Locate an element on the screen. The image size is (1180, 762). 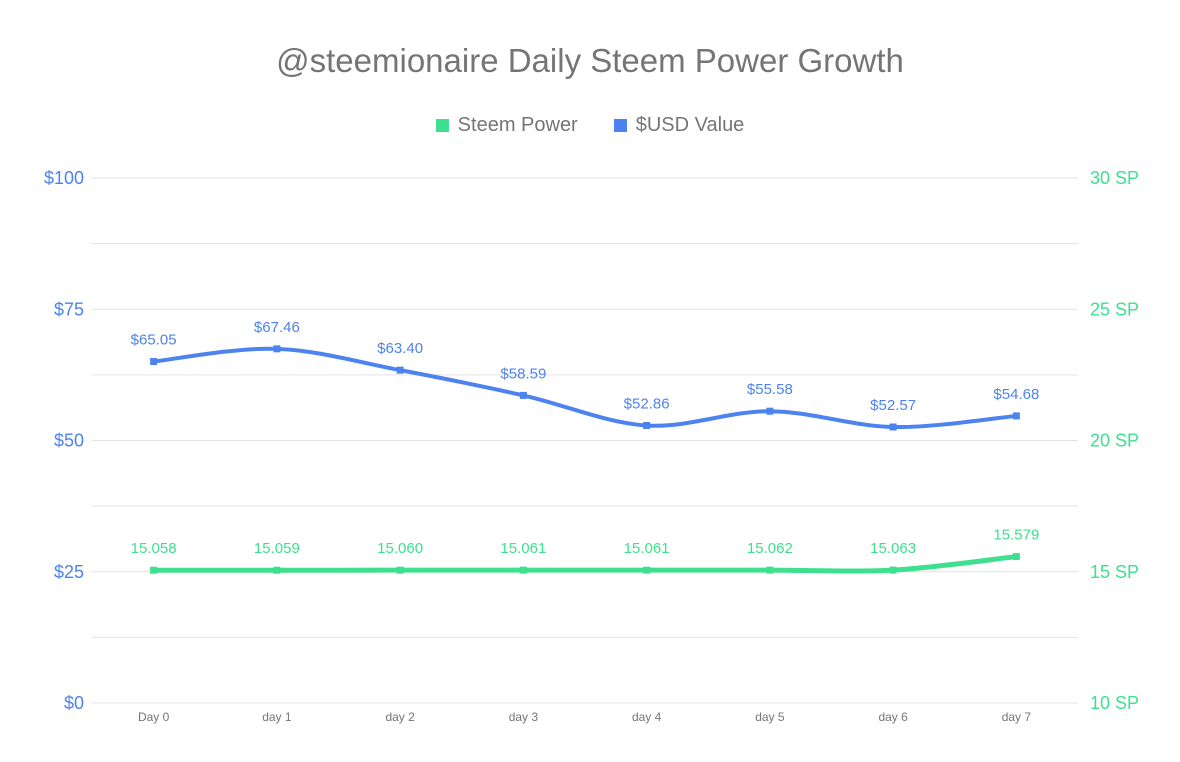
steem-power-data-label: 15.060 is located at coordinates (400, 548).